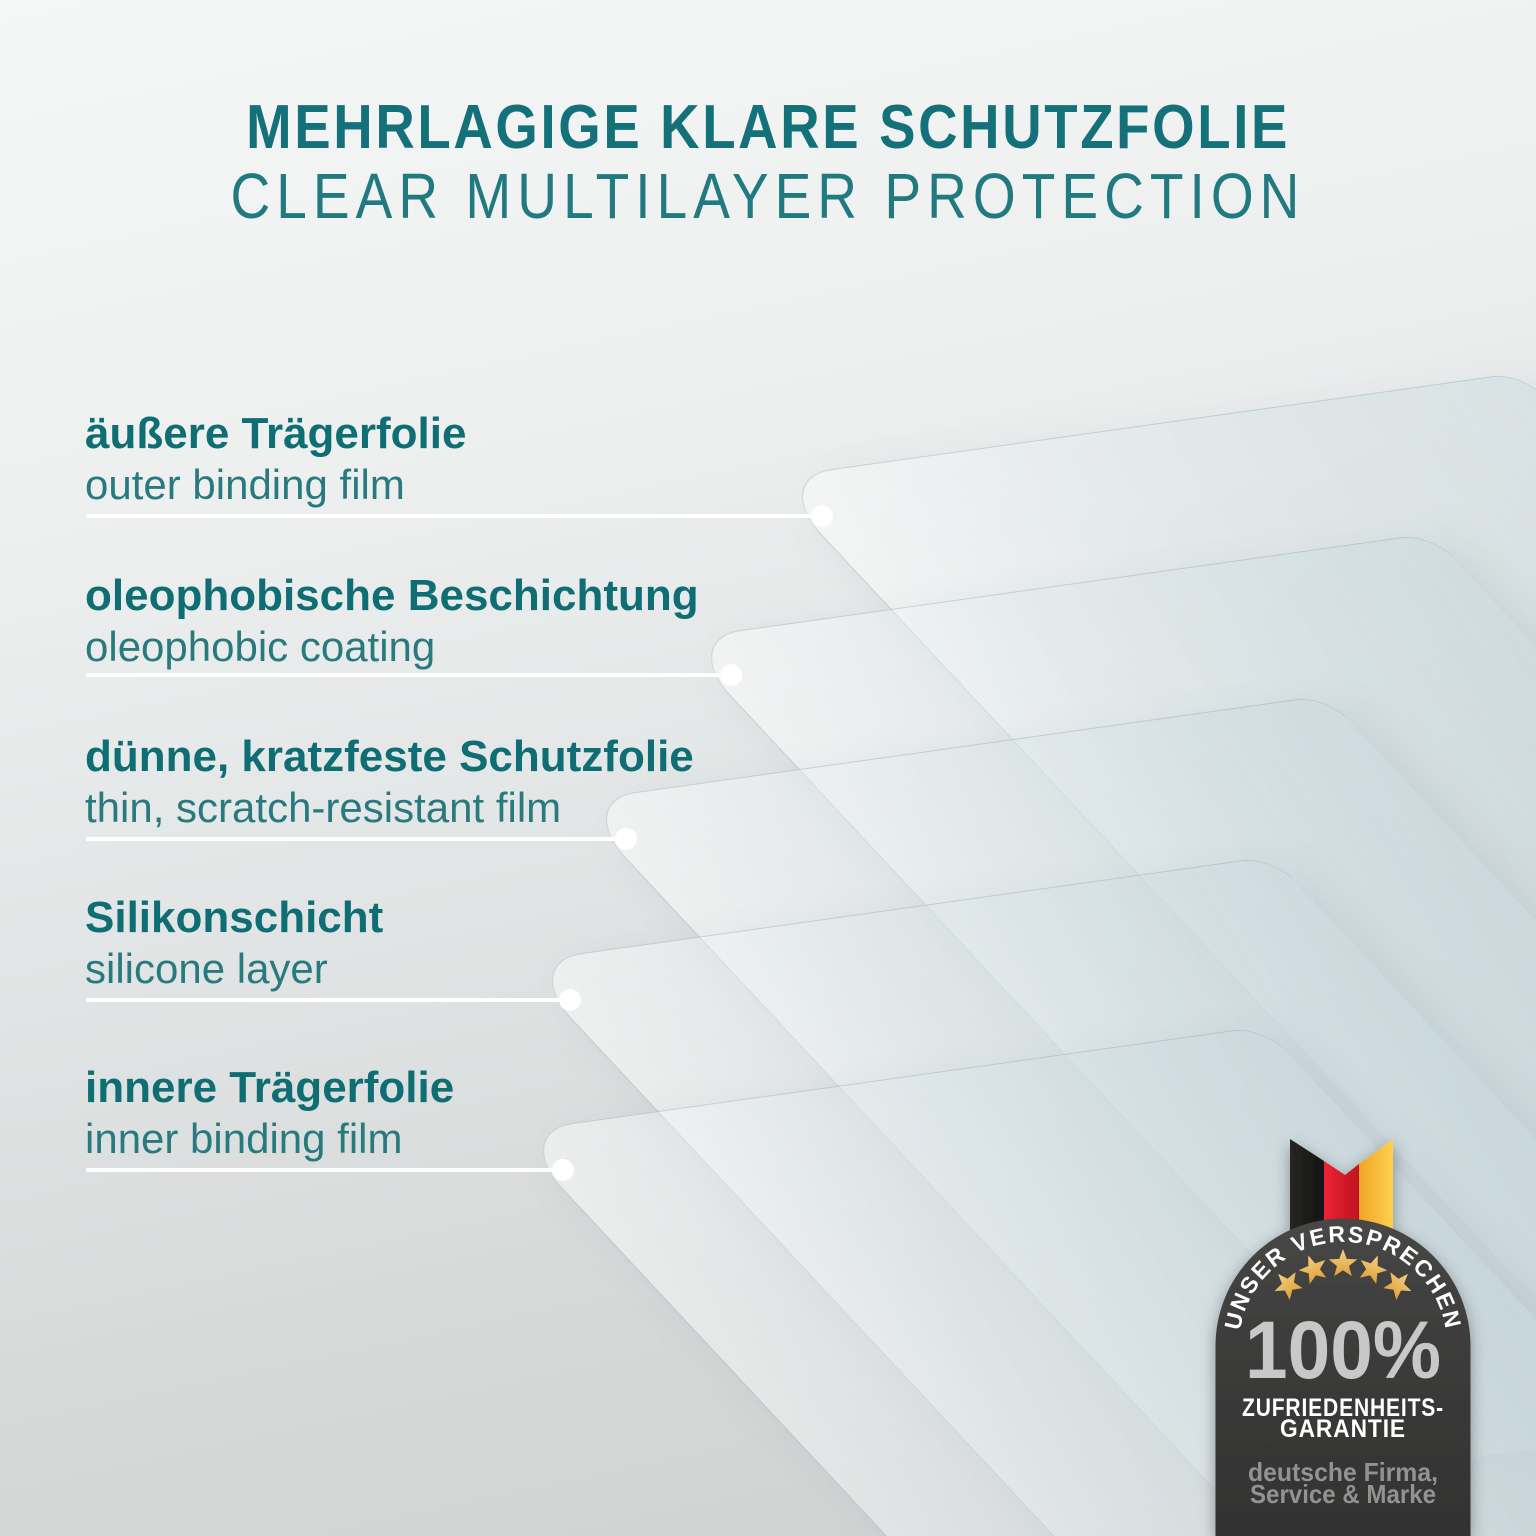 The image size is (1536, 1536). What do you see at coordinates (269, 1113) in the screenshot?
I see `layer-label-inner-binding-film: innere Trägerfolie inner binding film` at bounding box center [269, 1113].